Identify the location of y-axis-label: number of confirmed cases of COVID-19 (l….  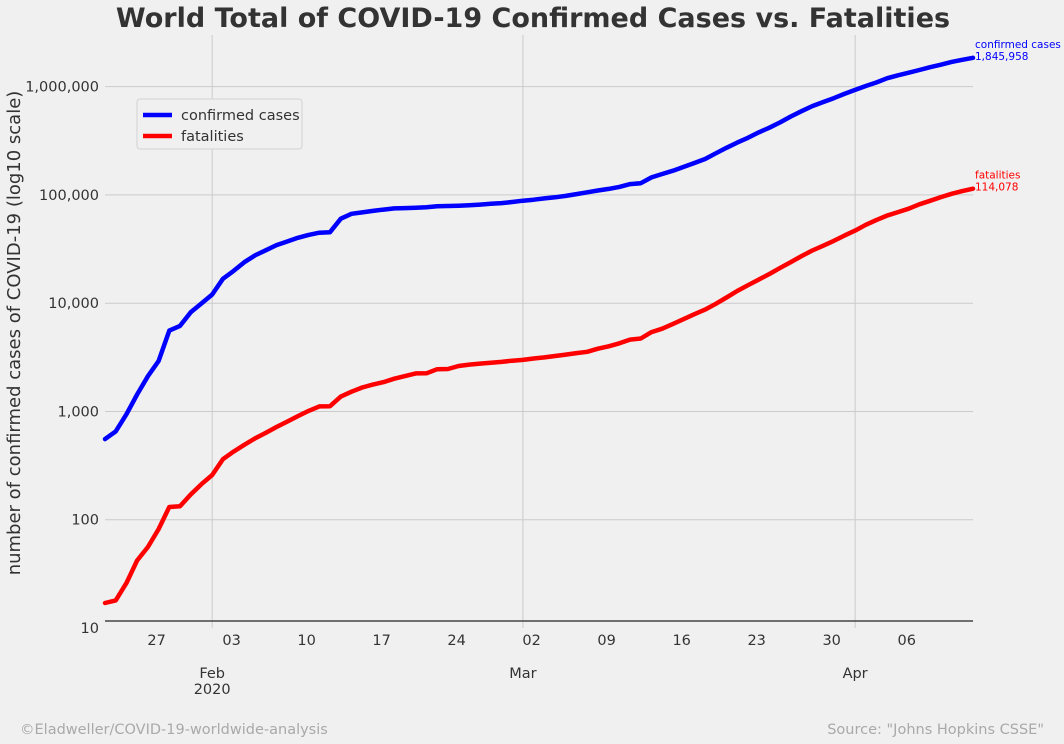
(14, 333).